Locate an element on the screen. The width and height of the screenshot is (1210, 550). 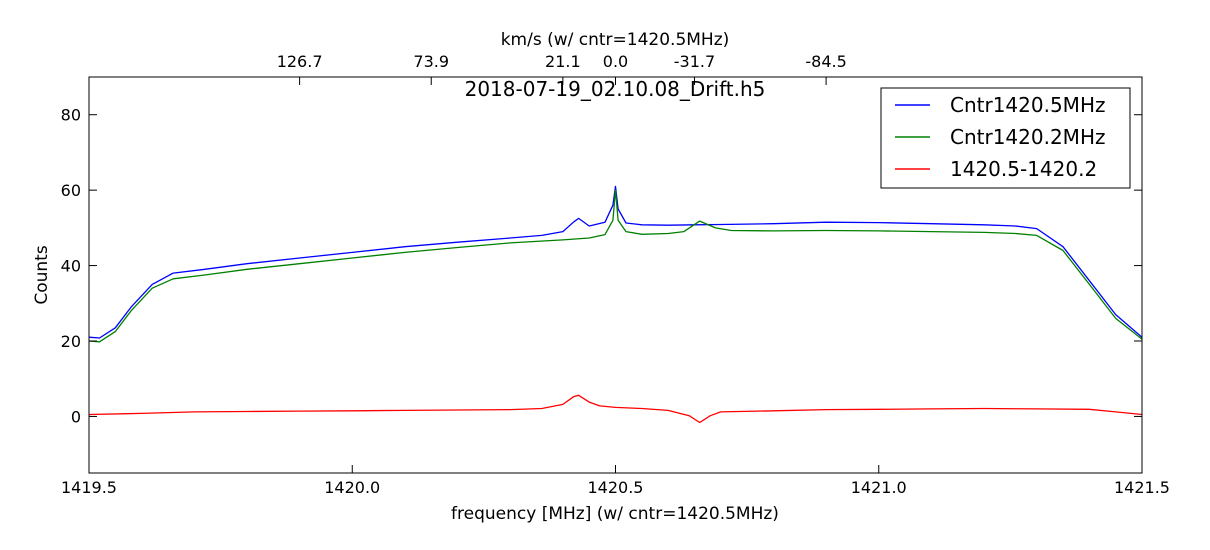
top-tick-label: 0.0 is located at coordinates (615, 61).